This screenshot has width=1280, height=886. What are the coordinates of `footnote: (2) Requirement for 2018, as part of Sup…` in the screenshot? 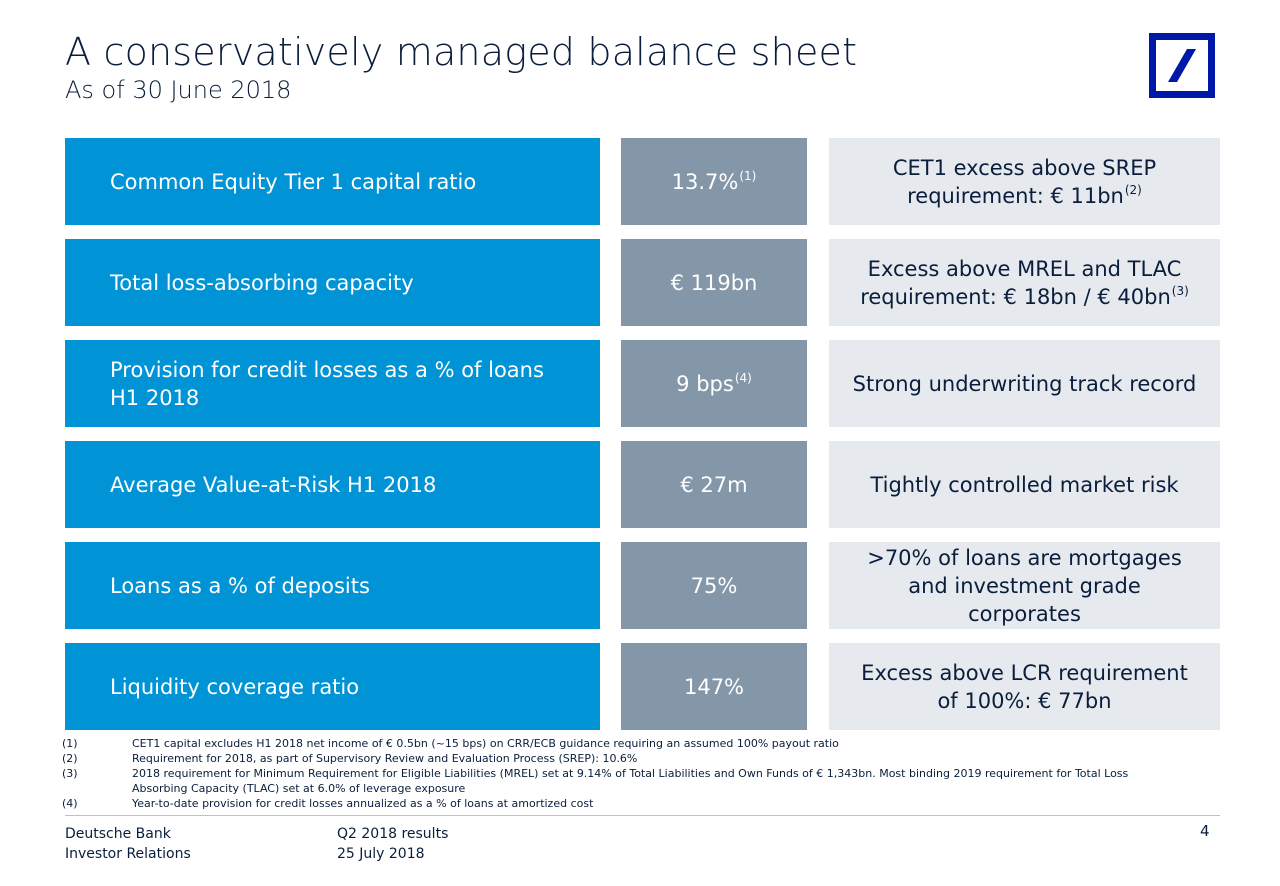 It's located at (350, 758).